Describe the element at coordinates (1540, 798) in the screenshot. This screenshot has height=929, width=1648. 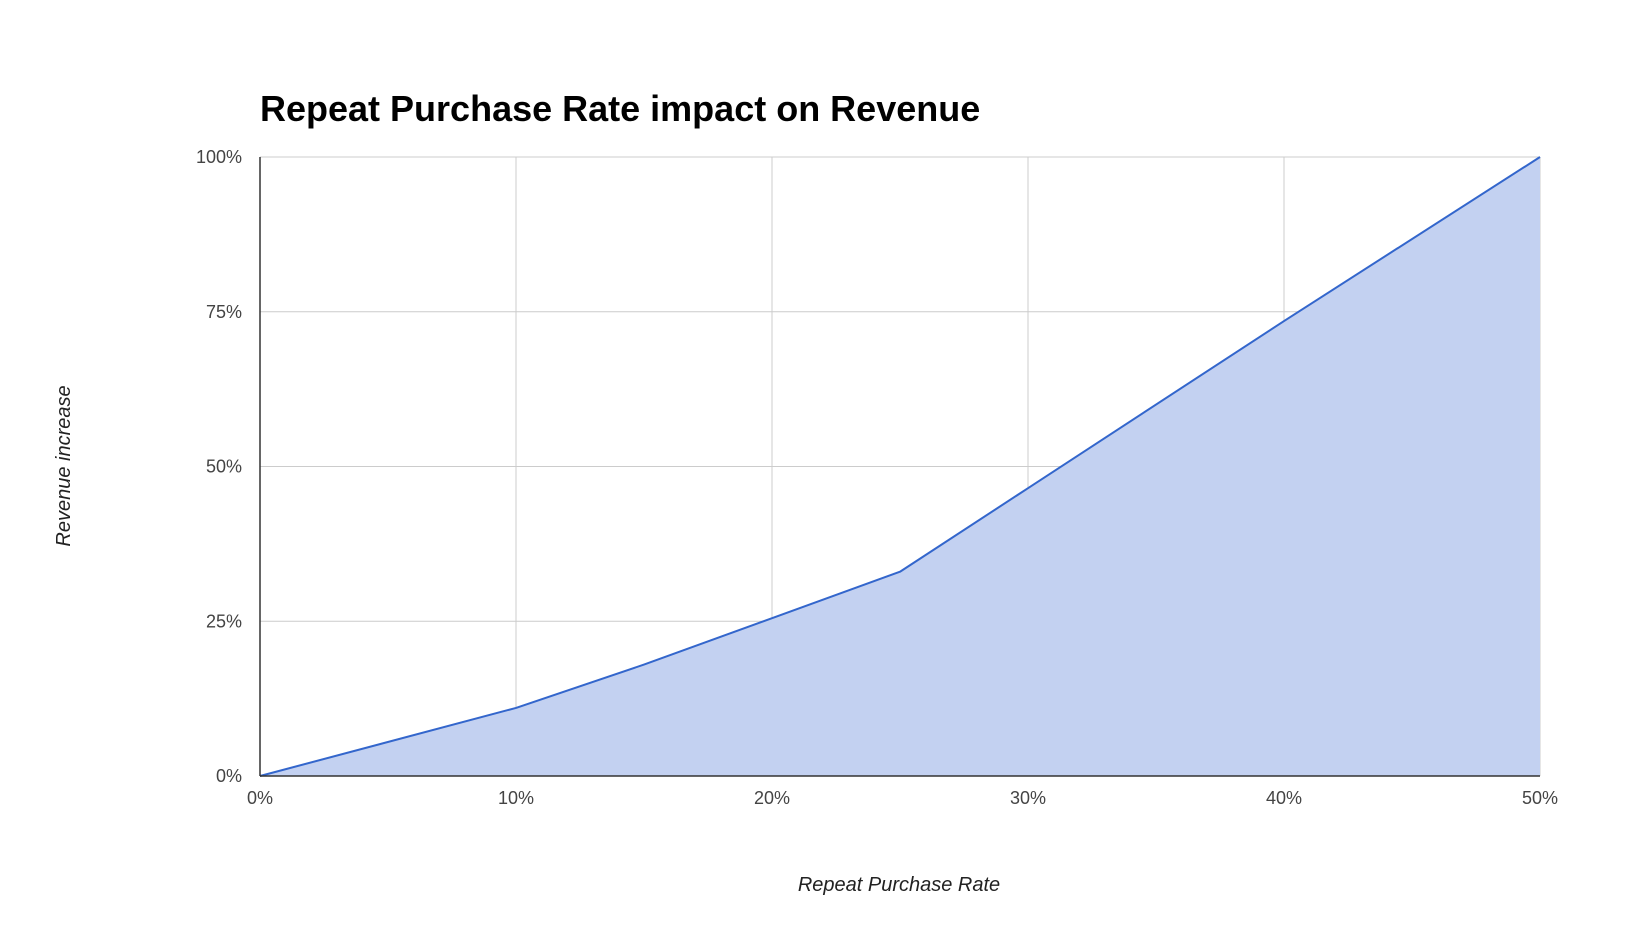
I see `x-tick-label: 50%` at that location.